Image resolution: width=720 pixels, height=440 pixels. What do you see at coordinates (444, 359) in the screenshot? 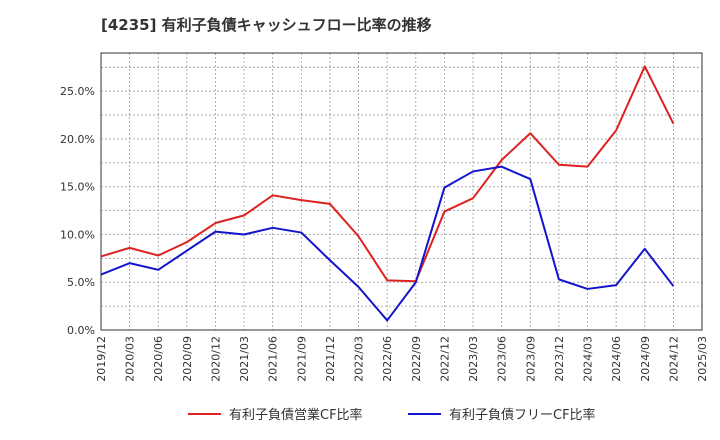
I see `x-tick-label: 2022/12` at bounding box center [444, 359].